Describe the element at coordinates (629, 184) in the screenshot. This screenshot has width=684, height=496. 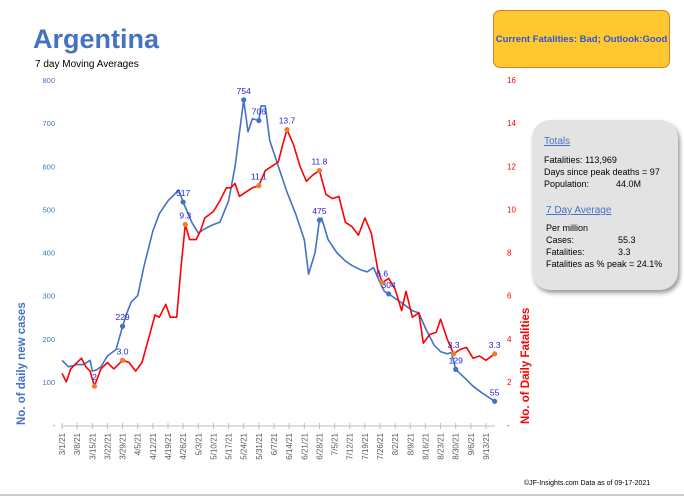
I see `population-value: 44.0M` at that location.